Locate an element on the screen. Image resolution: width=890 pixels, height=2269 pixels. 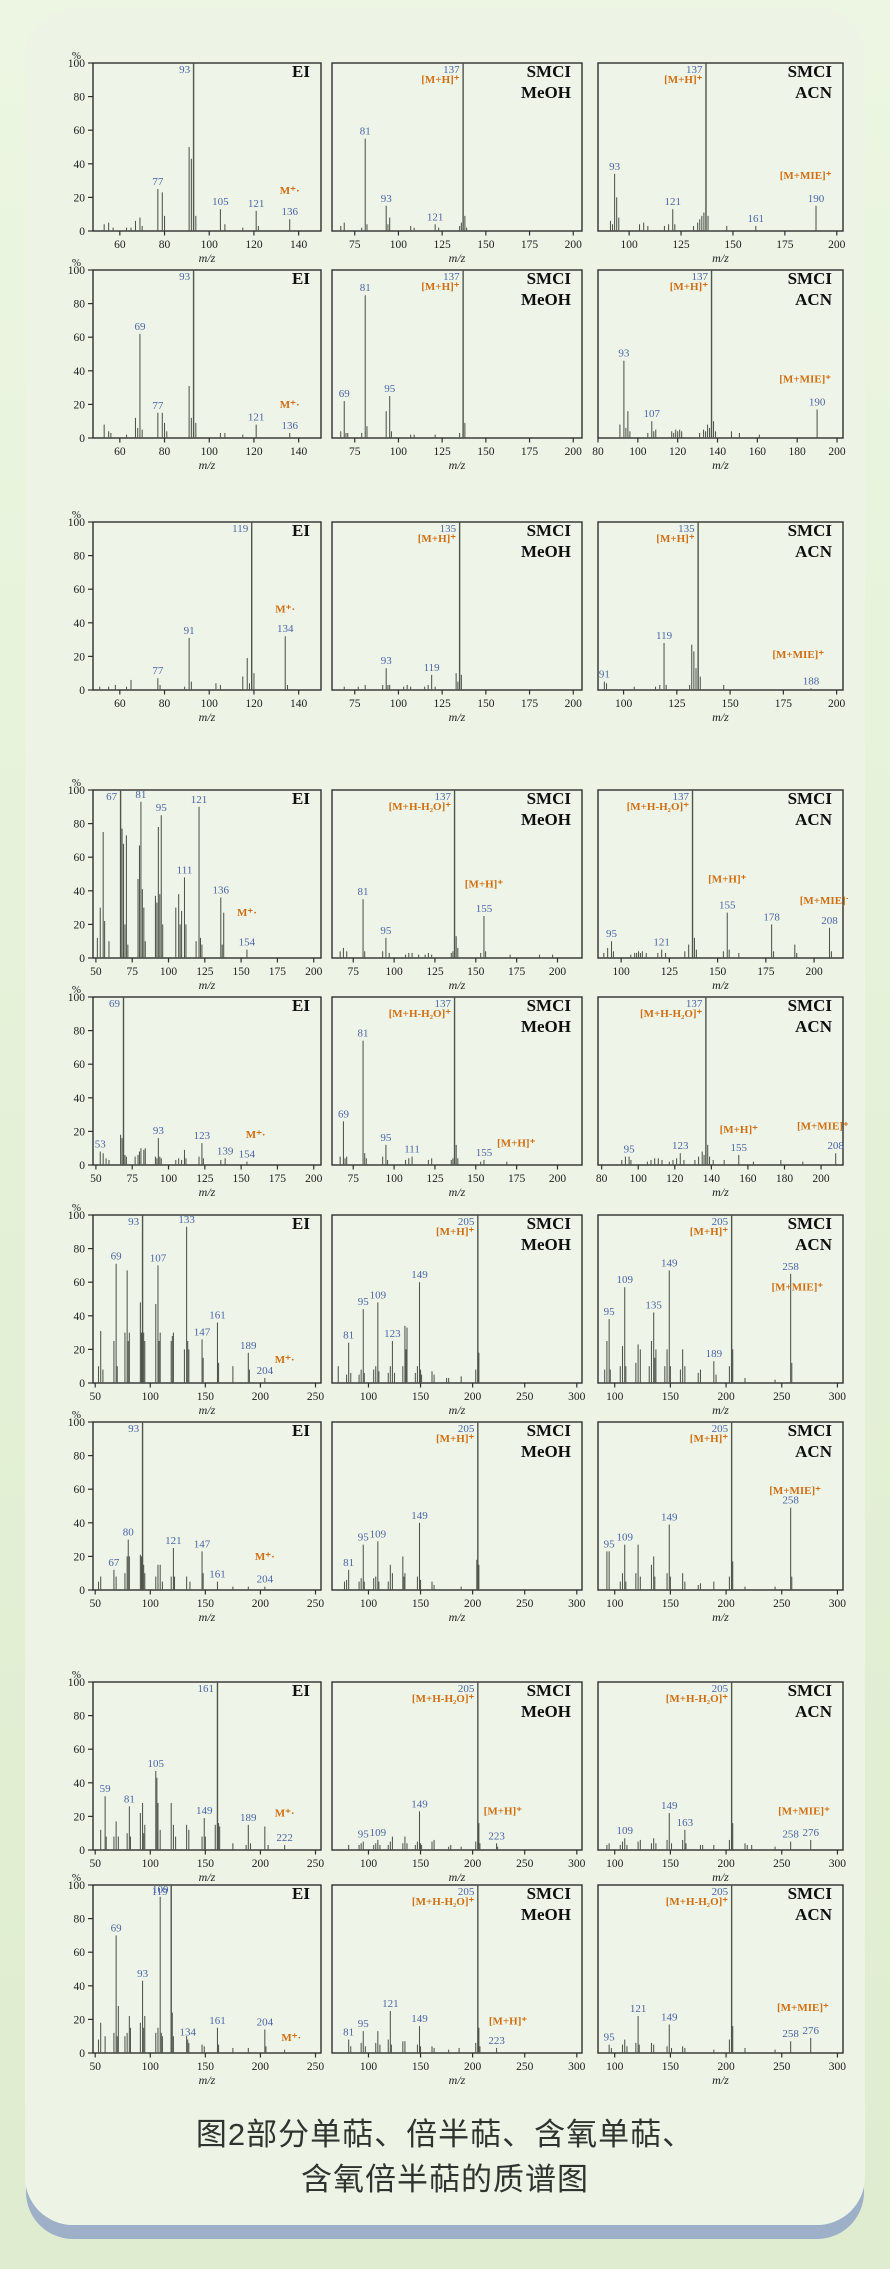
caption-line-2: 含氧倍半萜的质谱图 is located at coordinates (445, 2179).